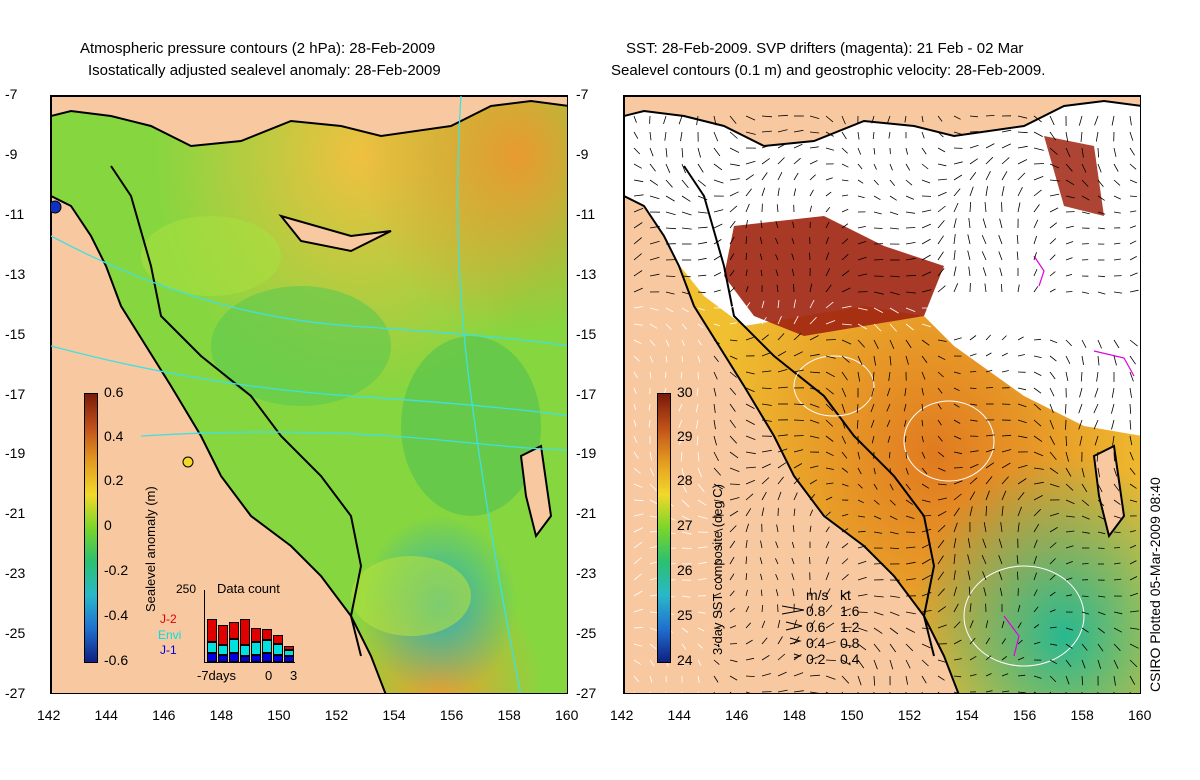 The height and width of the screenshot is (780, 1200). What do you see at coordinates (15, 693) in the screenshot?
I see `y-tick-label: -27` at bounding box center [15, 693].